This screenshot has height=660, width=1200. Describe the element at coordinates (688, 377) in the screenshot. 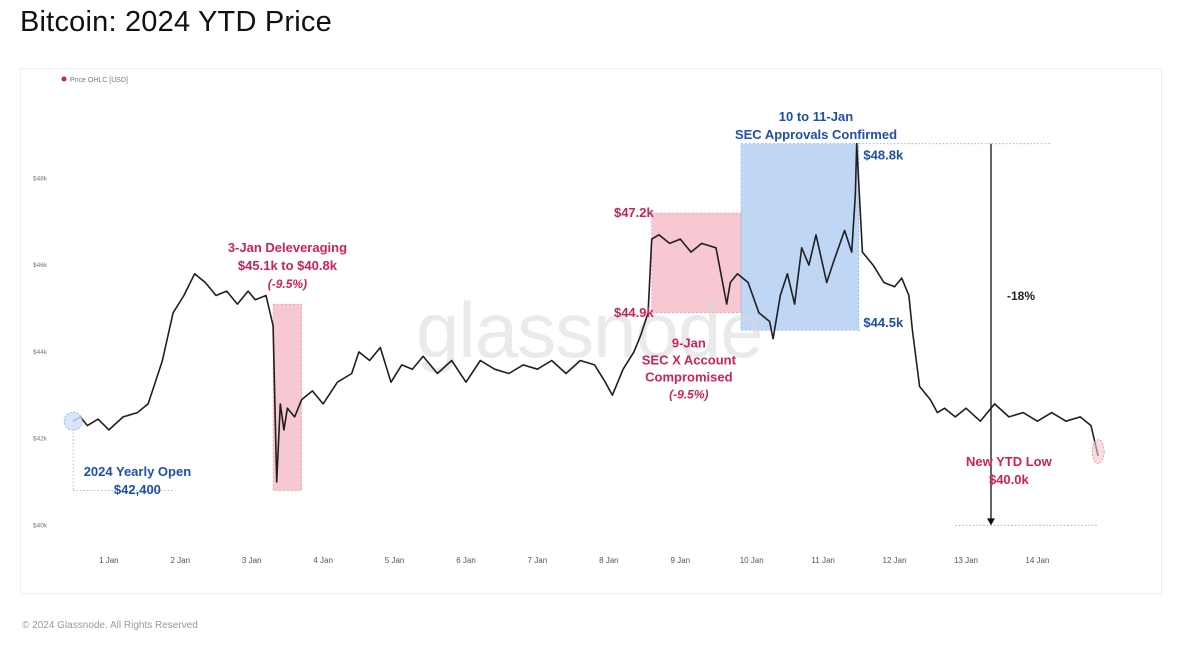

I see `label-sec-x-line3: Compromised` at that location.